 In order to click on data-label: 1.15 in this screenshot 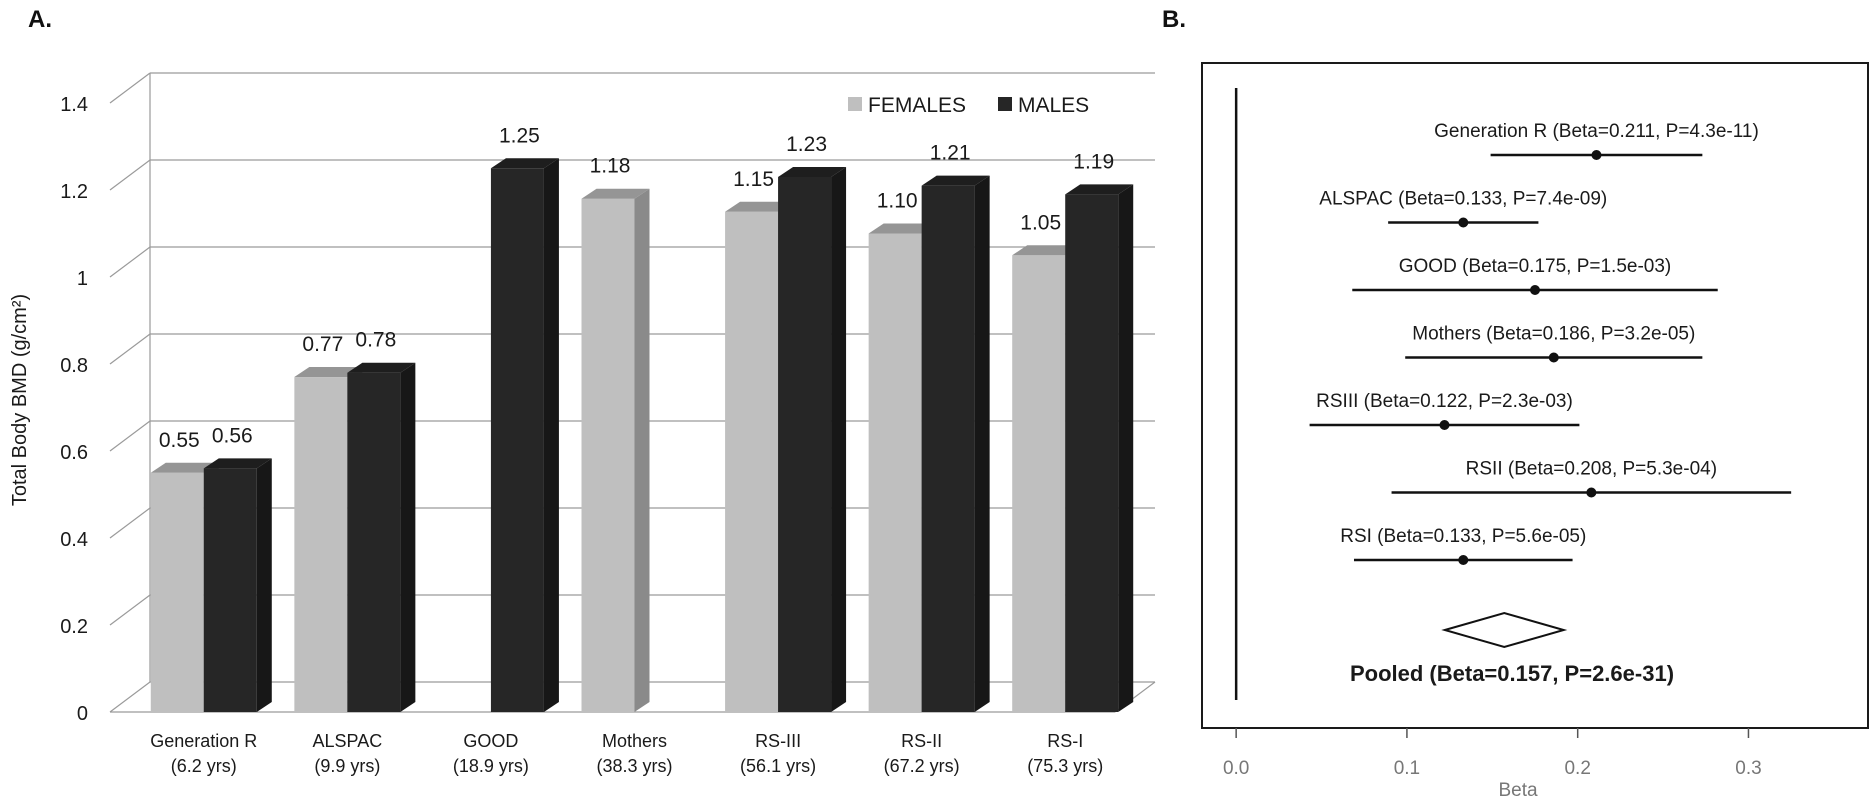, I will do `click(753, 179)`.